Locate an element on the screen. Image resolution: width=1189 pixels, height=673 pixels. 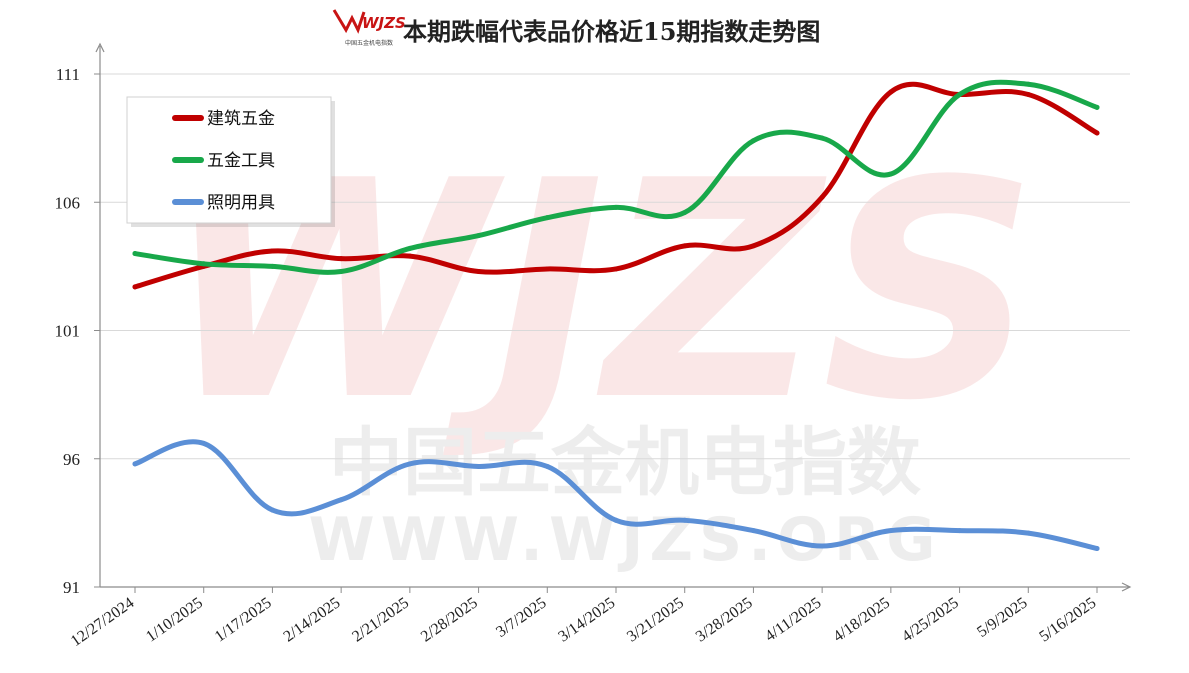
x-tick-label: 3/14/2025 is located at coordinates (586, 619).